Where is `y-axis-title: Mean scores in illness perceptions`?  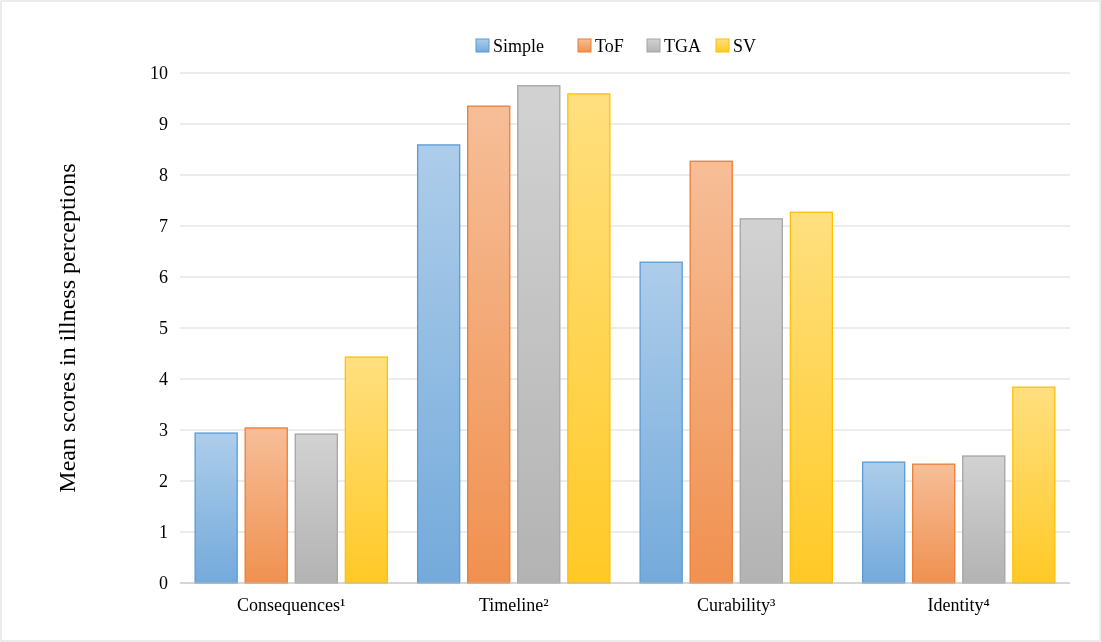 y-axis-title: Mean scores in illness perceptions is located at coordinates (67, 328).